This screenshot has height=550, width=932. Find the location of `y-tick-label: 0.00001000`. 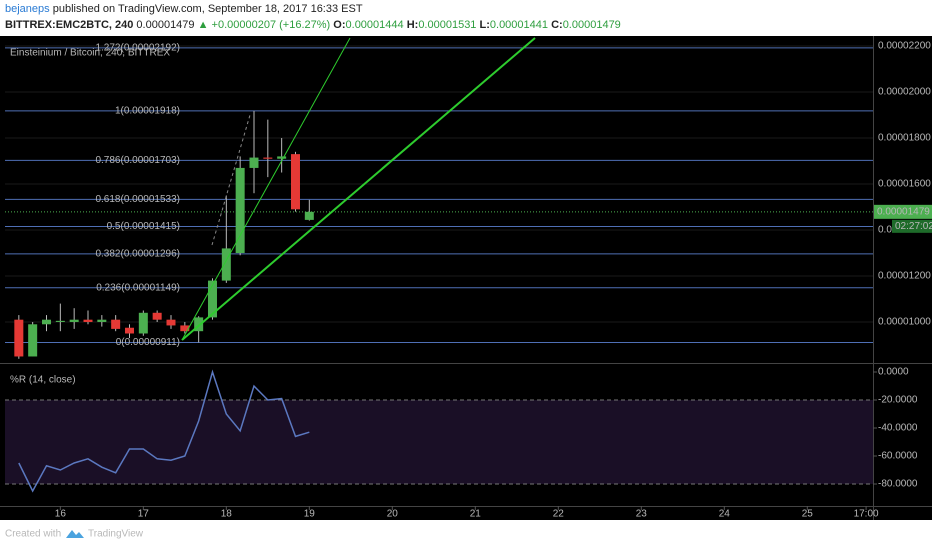

y-tick-label: 0.00001000 is located at coordinates (904, 322).